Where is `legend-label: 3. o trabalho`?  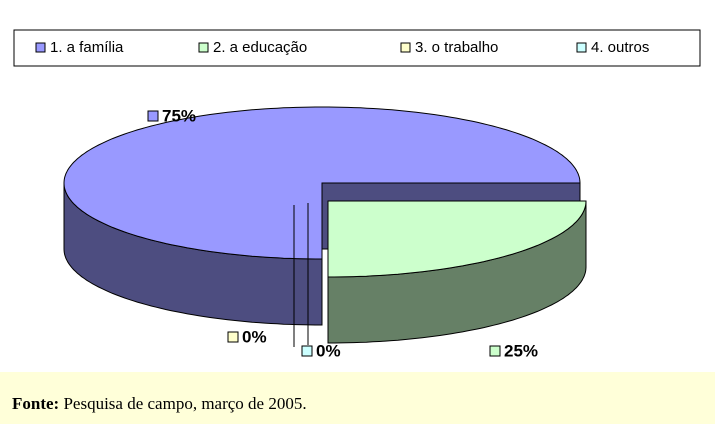
legend-label: 3. o trabalho is located at coordinates (456, 47).